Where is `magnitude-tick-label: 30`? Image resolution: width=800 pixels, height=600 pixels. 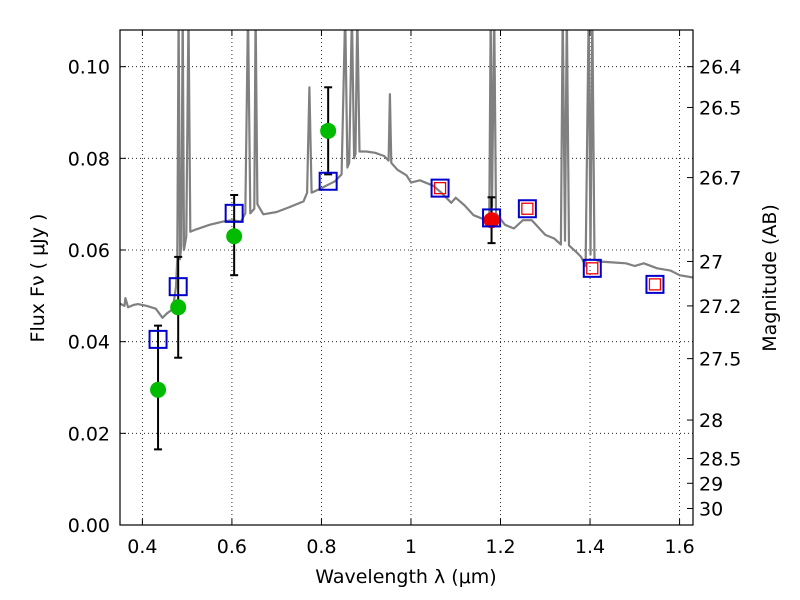
magnitude-tick-label: 30 is located at coordinates (711, 510).